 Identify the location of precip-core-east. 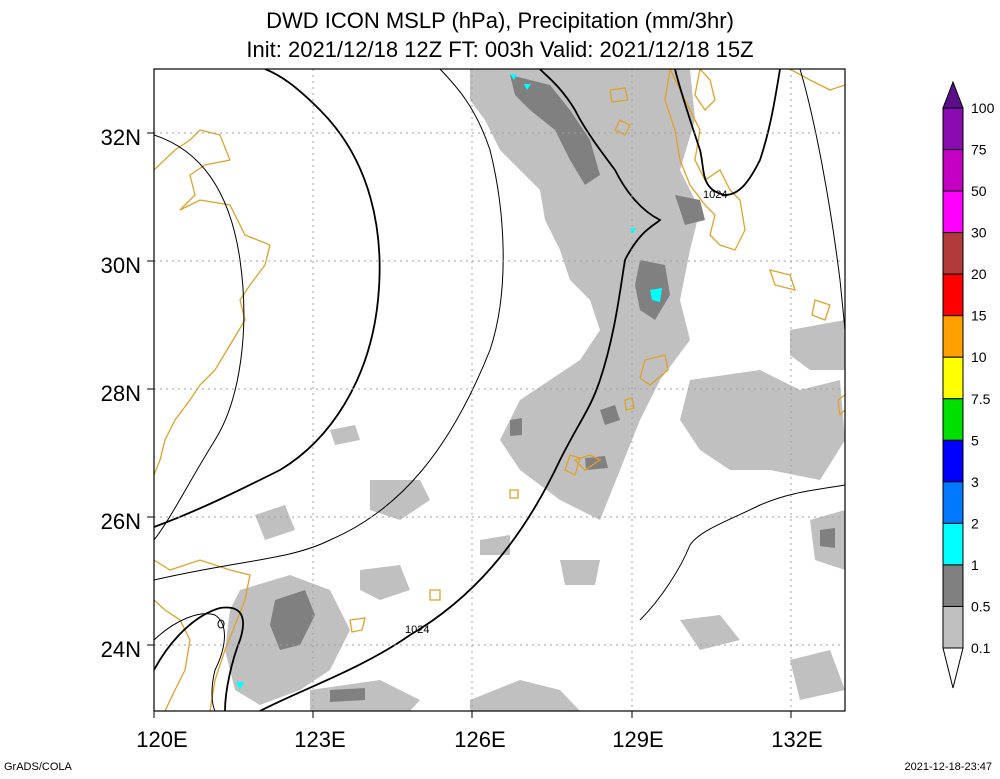
(827, 538).